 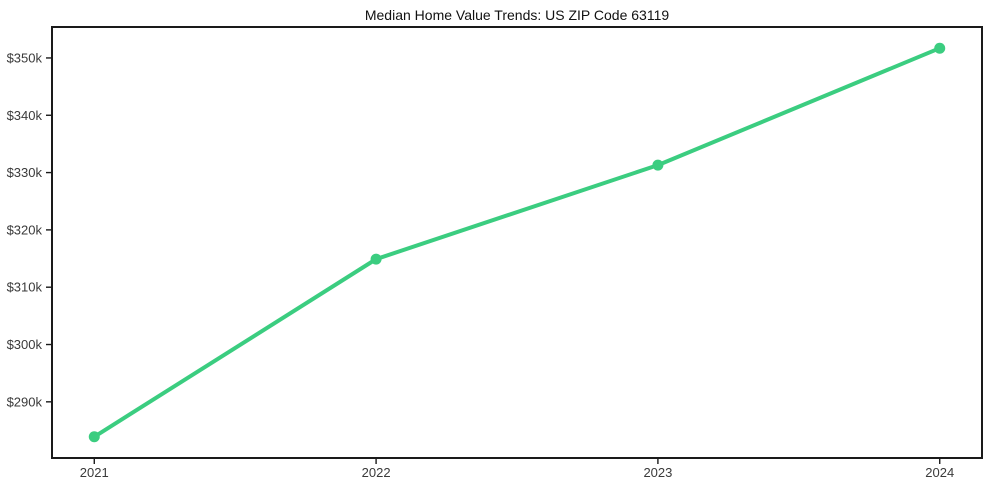 What do you see at coordinates (25, 57) in the screenshot?
I see `y-tick-label: $350k` at bounding box center [25, 57].